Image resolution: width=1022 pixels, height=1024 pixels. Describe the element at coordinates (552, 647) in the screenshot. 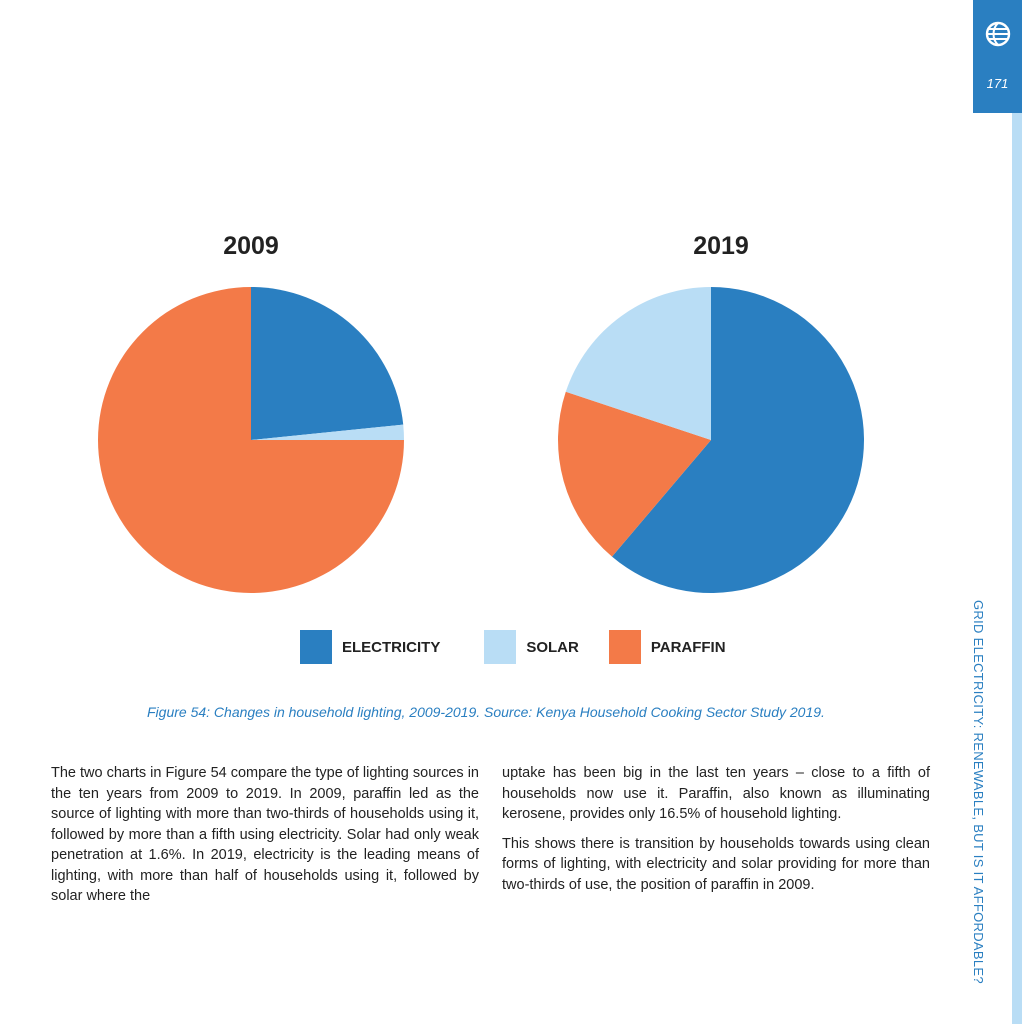

I see `legend-label-solar: SOLAR` at that location.